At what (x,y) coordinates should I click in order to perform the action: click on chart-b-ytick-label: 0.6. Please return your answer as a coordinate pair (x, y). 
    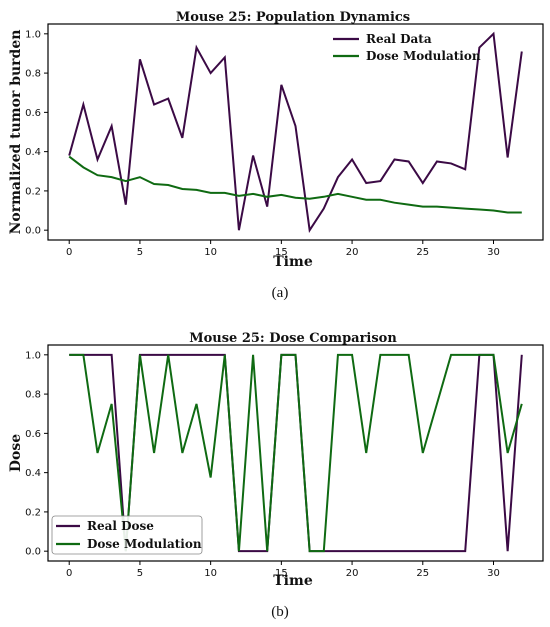
    Looking at the image, I should click on (33, 434).